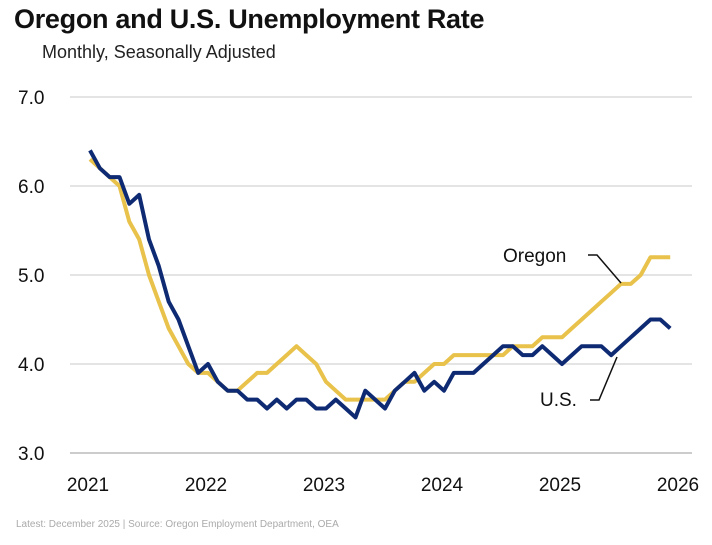  What do you see at coordinates (206, 485) in the screenshot?
I see `x-tick-label: 2022` at bounding box center [206, 485].